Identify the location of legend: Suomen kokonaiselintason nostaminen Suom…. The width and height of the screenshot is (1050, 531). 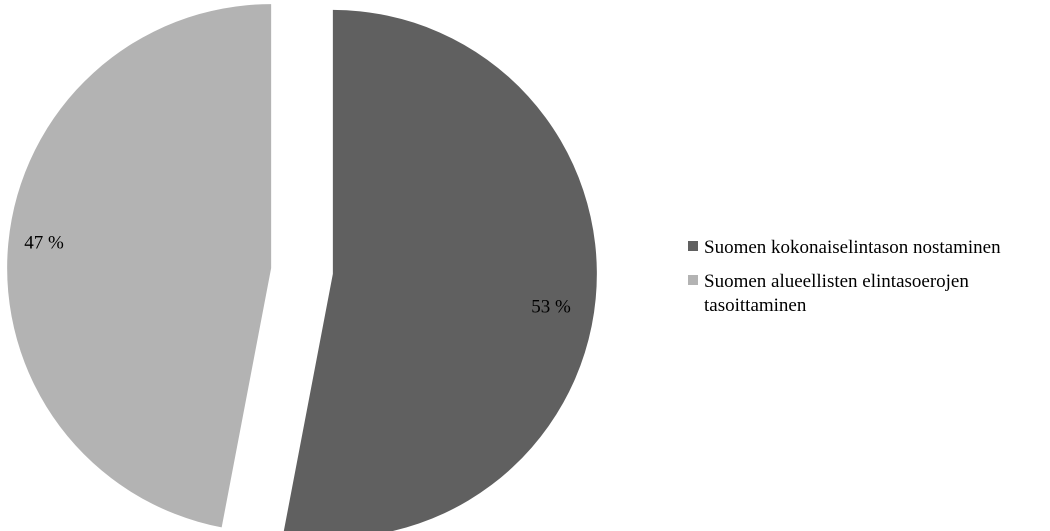
(868, 282).